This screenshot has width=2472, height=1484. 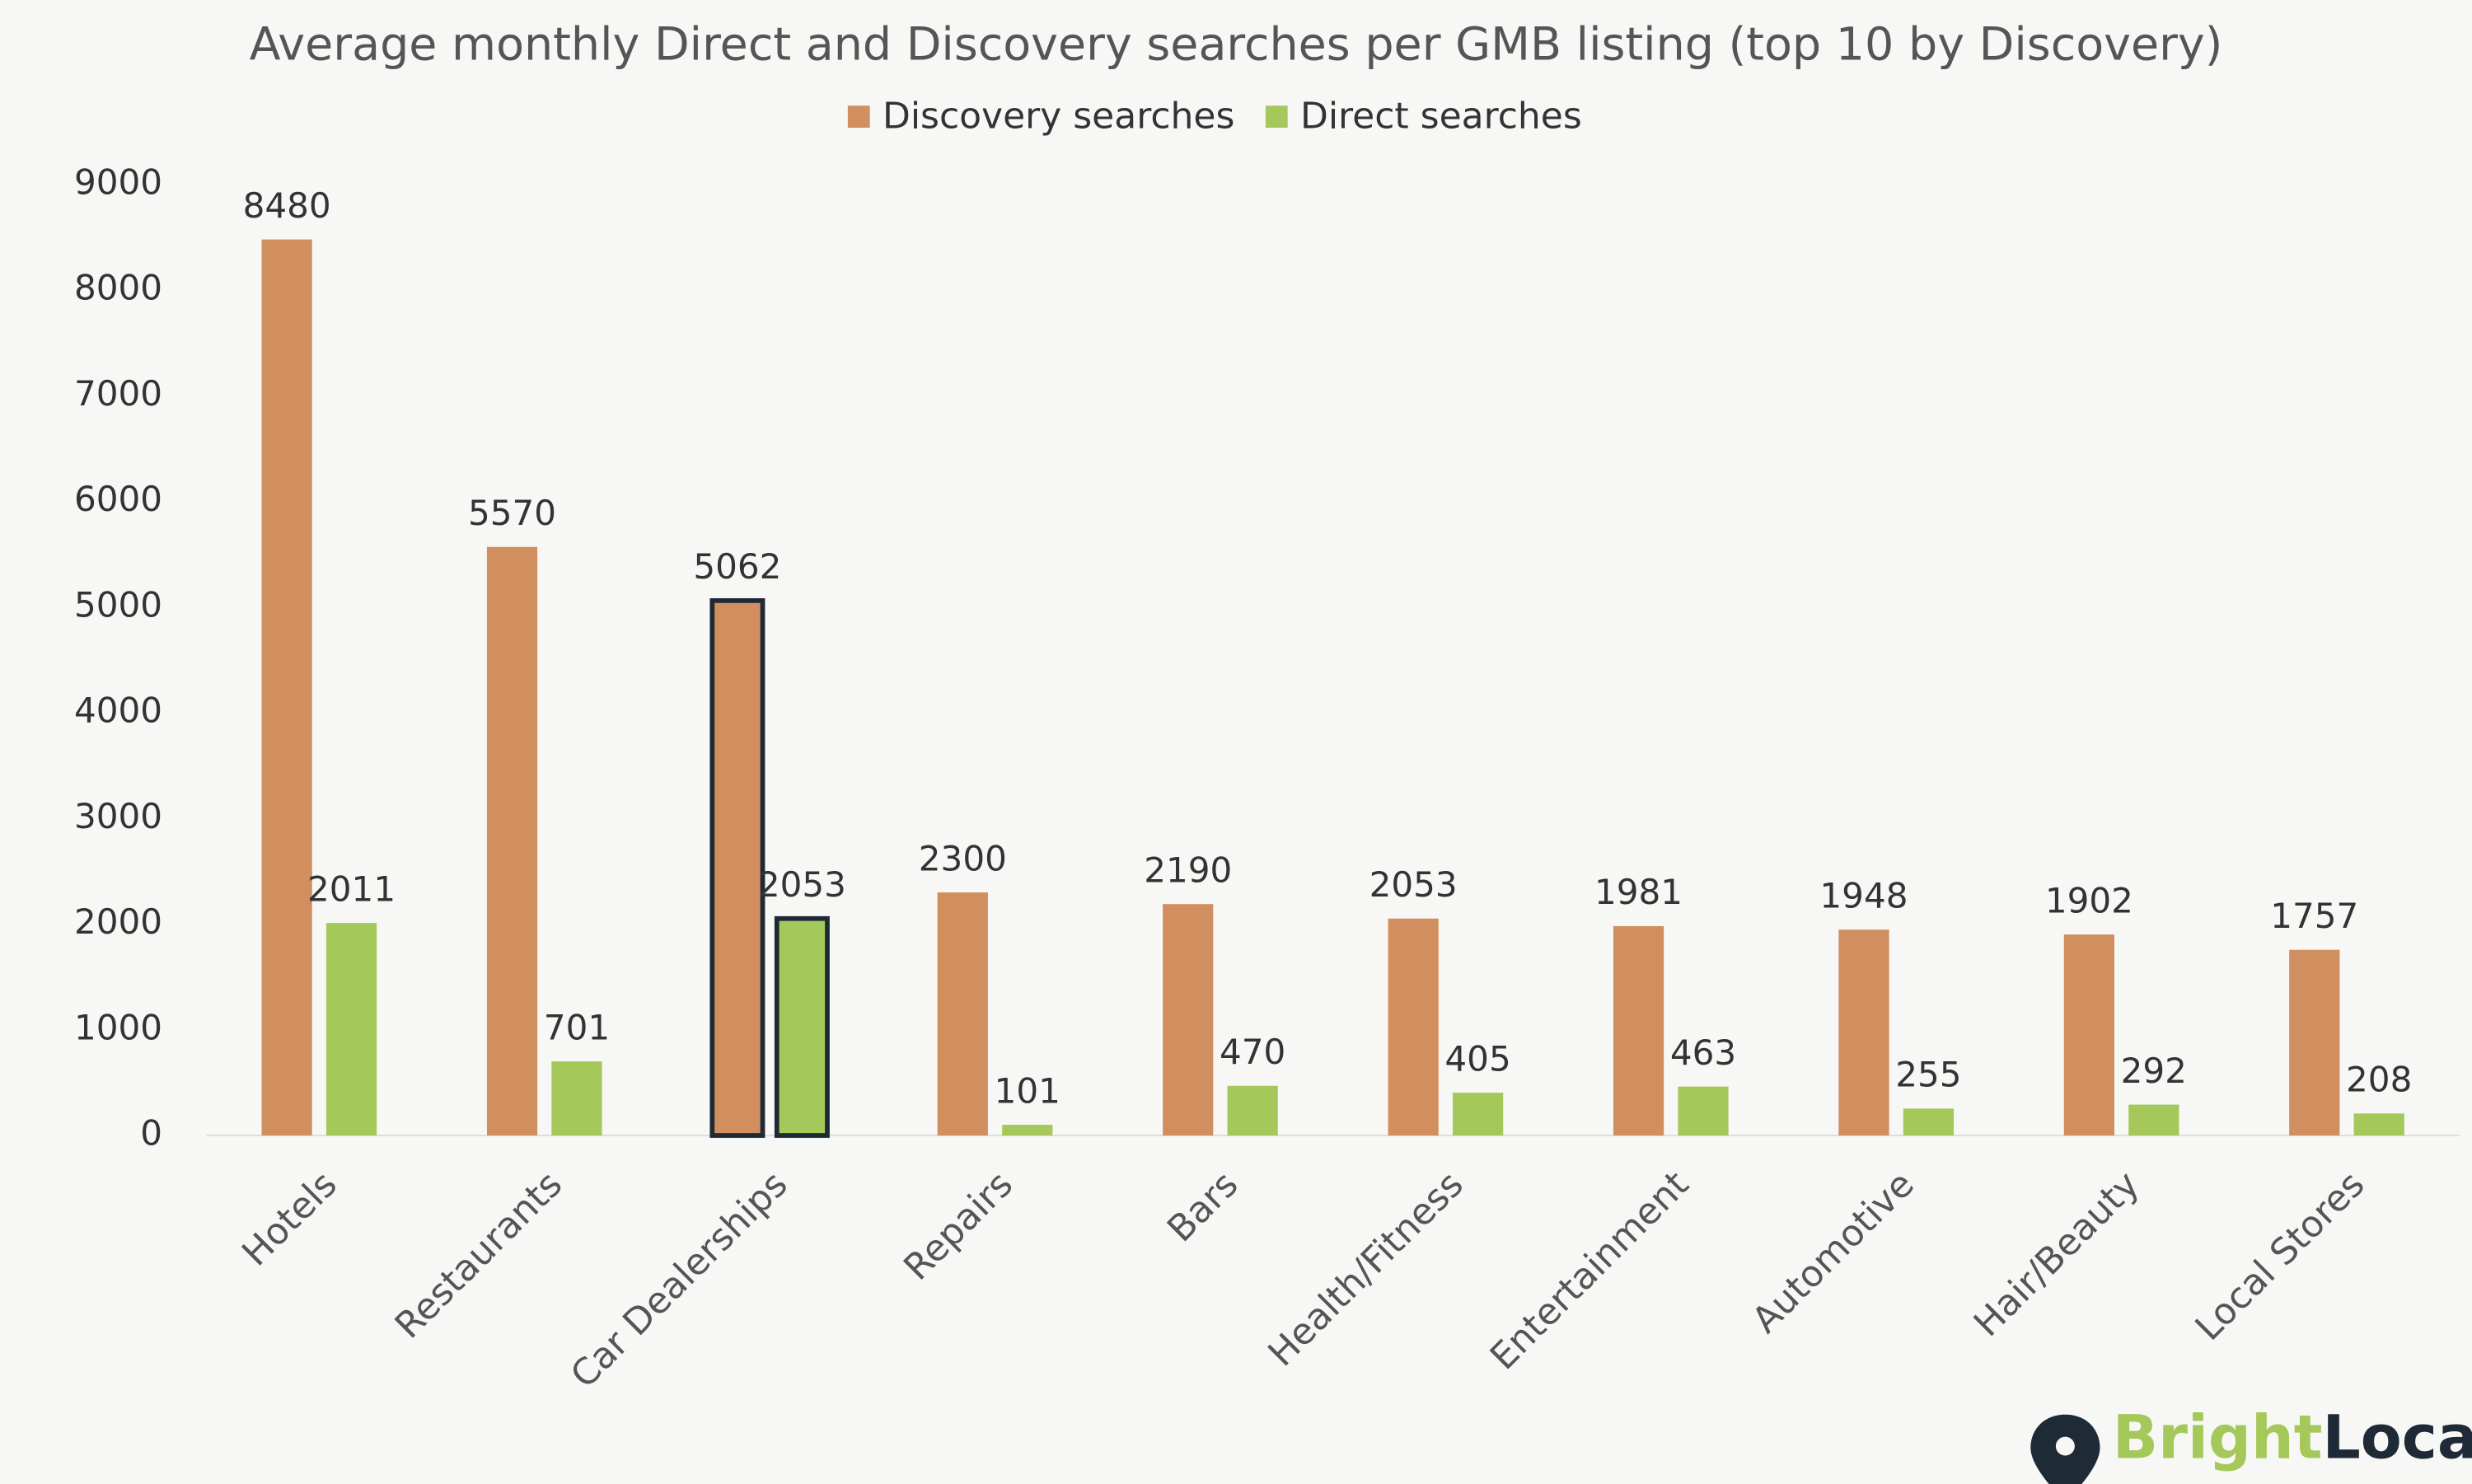 What do you see at coordinates (1441, 117) in the screenshot?
I see `legend-label: Direct searches` at bounding box center [1441, 117].